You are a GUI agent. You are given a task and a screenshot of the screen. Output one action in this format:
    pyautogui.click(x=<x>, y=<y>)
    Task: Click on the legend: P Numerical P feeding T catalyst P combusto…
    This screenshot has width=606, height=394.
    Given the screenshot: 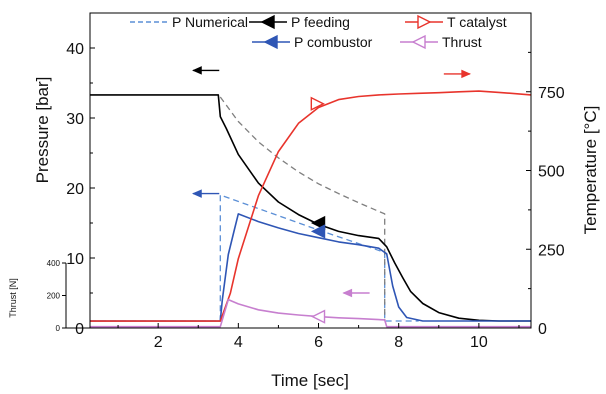 What is the action you would take?
    pyautogui.click(x=318, y=32)
    